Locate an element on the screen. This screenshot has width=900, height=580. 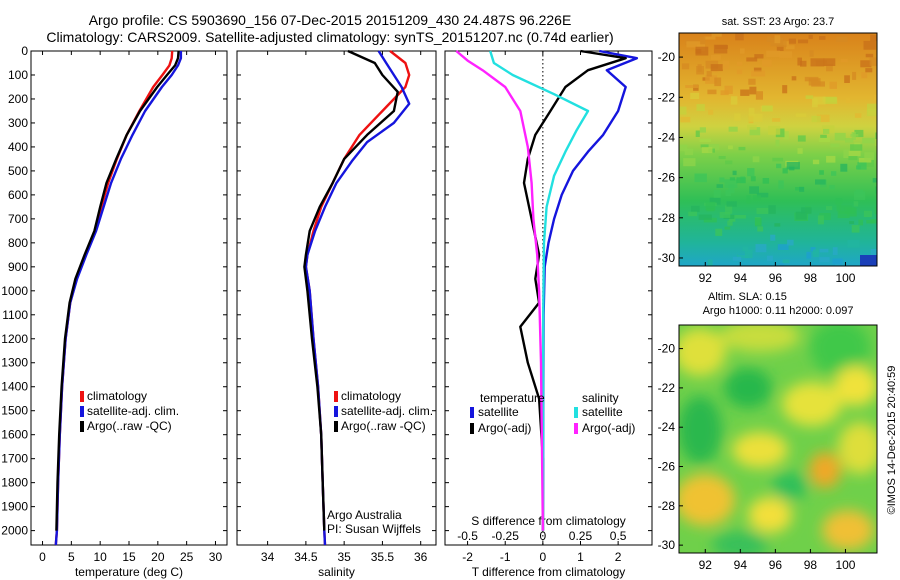
salinity-tick-label: 0.5 is located at coordinates (618, 536).